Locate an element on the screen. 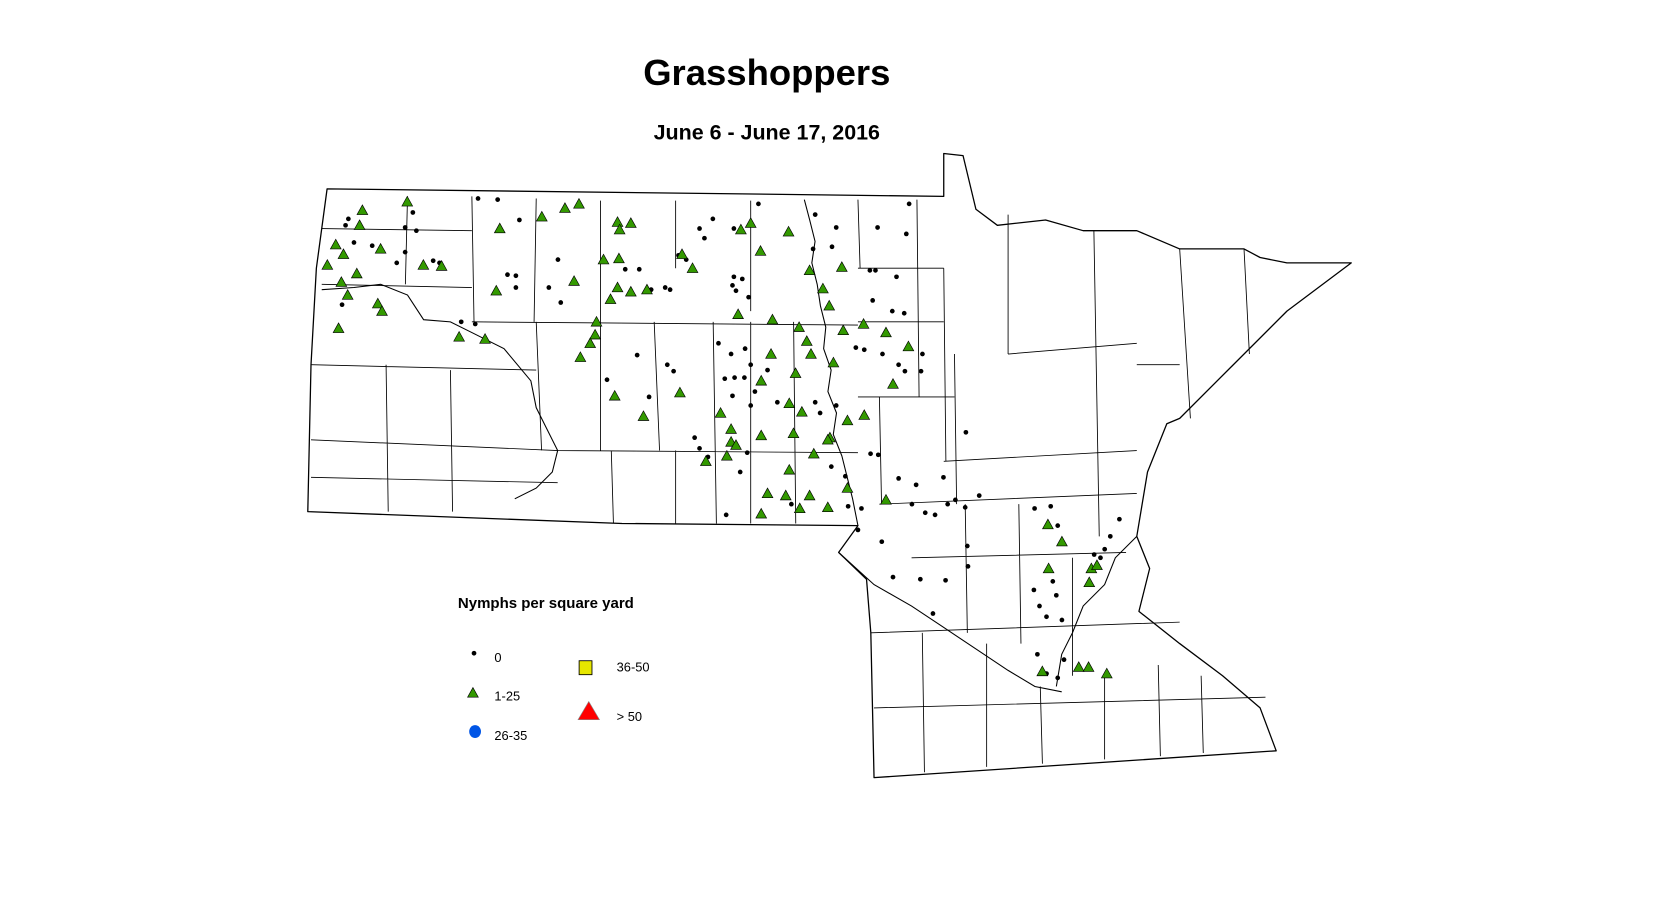 The height and width of the screenshot is (900, 1673). red-river is located at coordinates (831, 362).